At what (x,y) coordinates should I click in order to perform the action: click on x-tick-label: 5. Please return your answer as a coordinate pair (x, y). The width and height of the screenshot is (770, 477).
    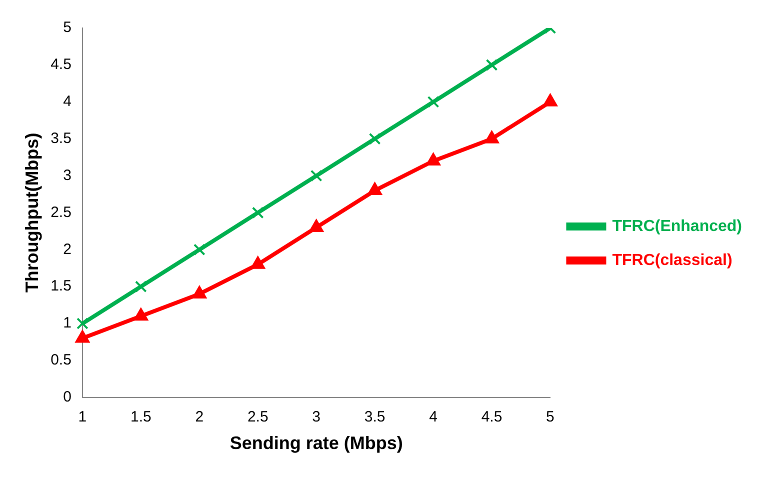
    Looking at the image, I should click on (550, 417).